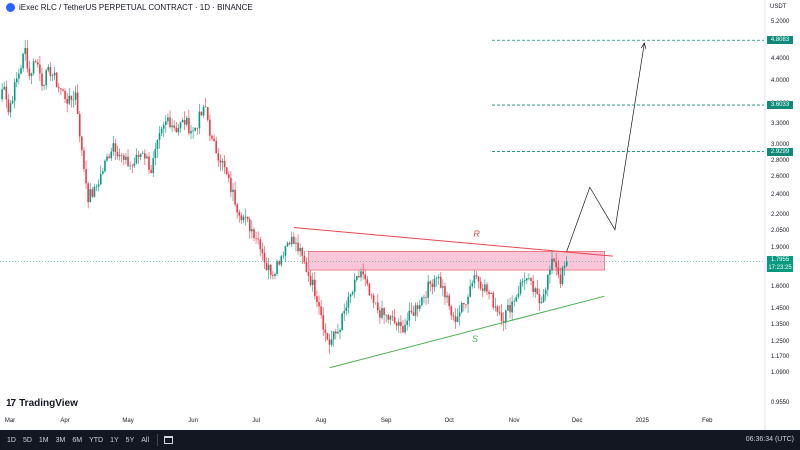  I want to click on price-axis-tick: 3.3000, so click(780, 123).